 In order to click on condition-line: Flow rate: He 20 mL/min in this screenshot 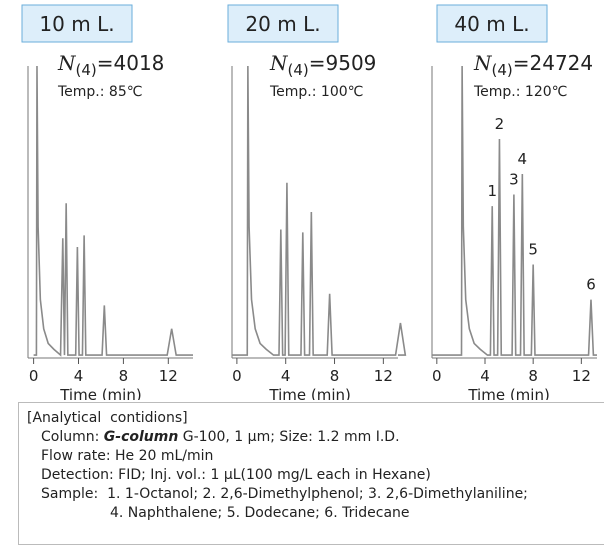, I will do `click(127, 456)`.